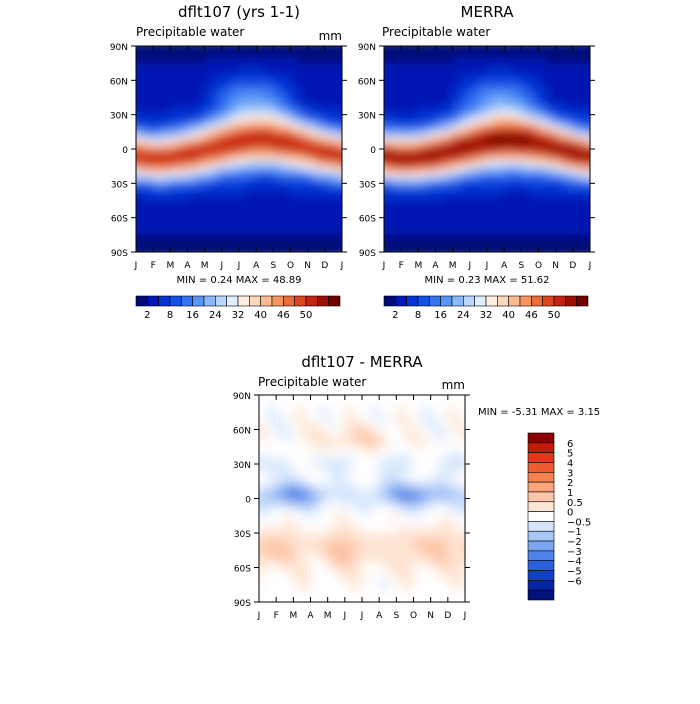 This screenshot has width=700, height=704. I want to click on colorbar-label: 0.5, so click(575, 503).